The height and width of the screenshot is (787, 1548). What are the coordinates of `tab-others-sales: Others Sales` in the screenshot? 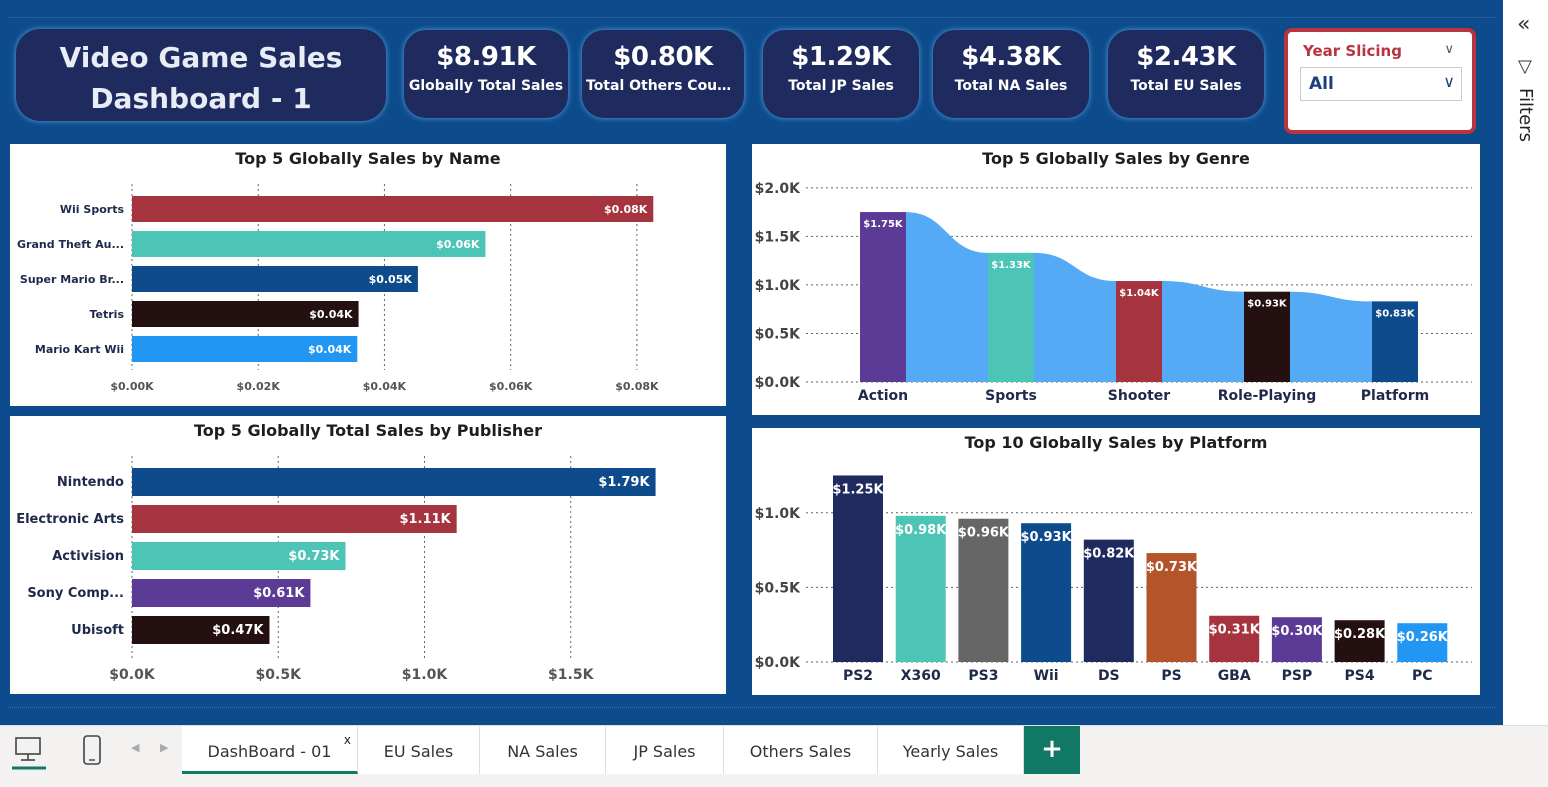 It's located at (801, 750).